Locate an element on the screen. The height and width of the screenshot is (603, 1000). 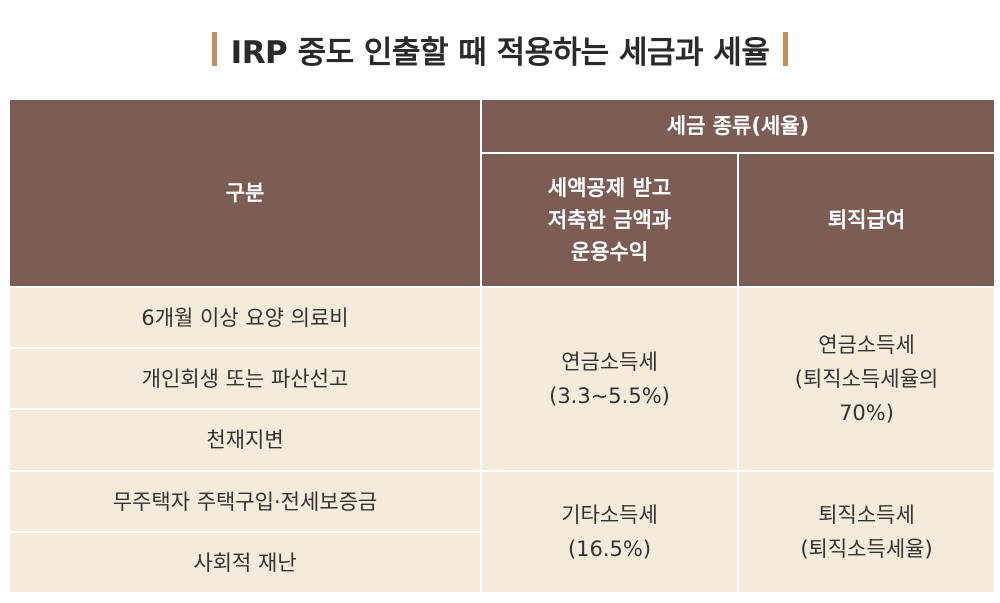
header-col1-line: 저축한 금액과 is located at coordinates (609, 220).